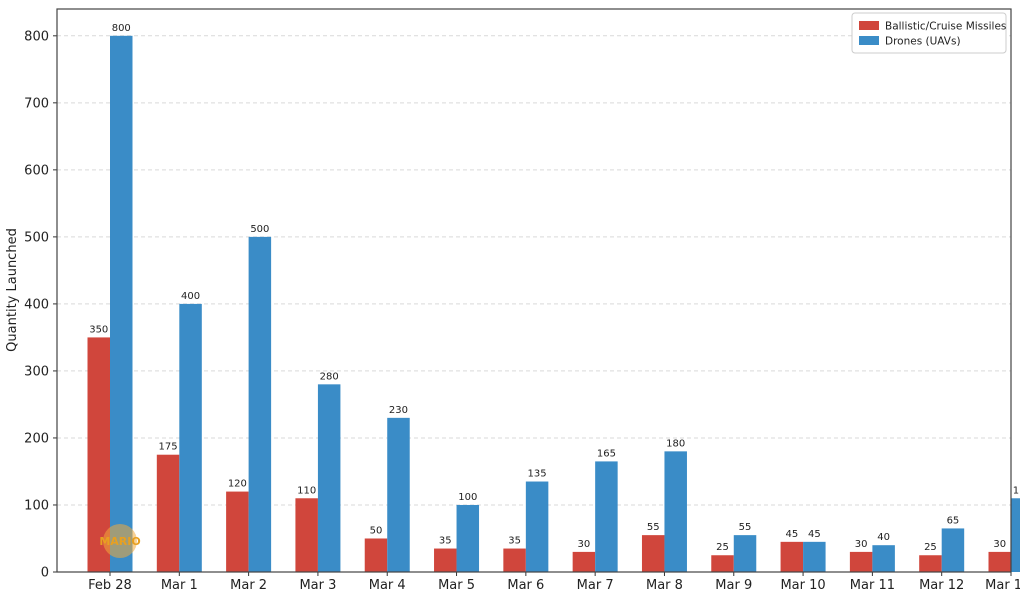  What do you see at coordinates (675, 443) in the screenshot?
I see `data-label-drones: 180` at bounding box center [675, 443].